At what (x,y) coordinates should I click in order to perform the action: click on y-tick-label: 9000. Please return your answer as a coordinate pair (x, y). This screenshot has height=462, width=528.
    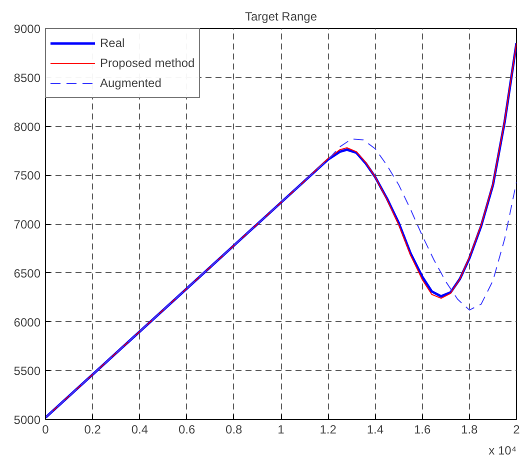
    Looking at the image, I should click on (27, 29).